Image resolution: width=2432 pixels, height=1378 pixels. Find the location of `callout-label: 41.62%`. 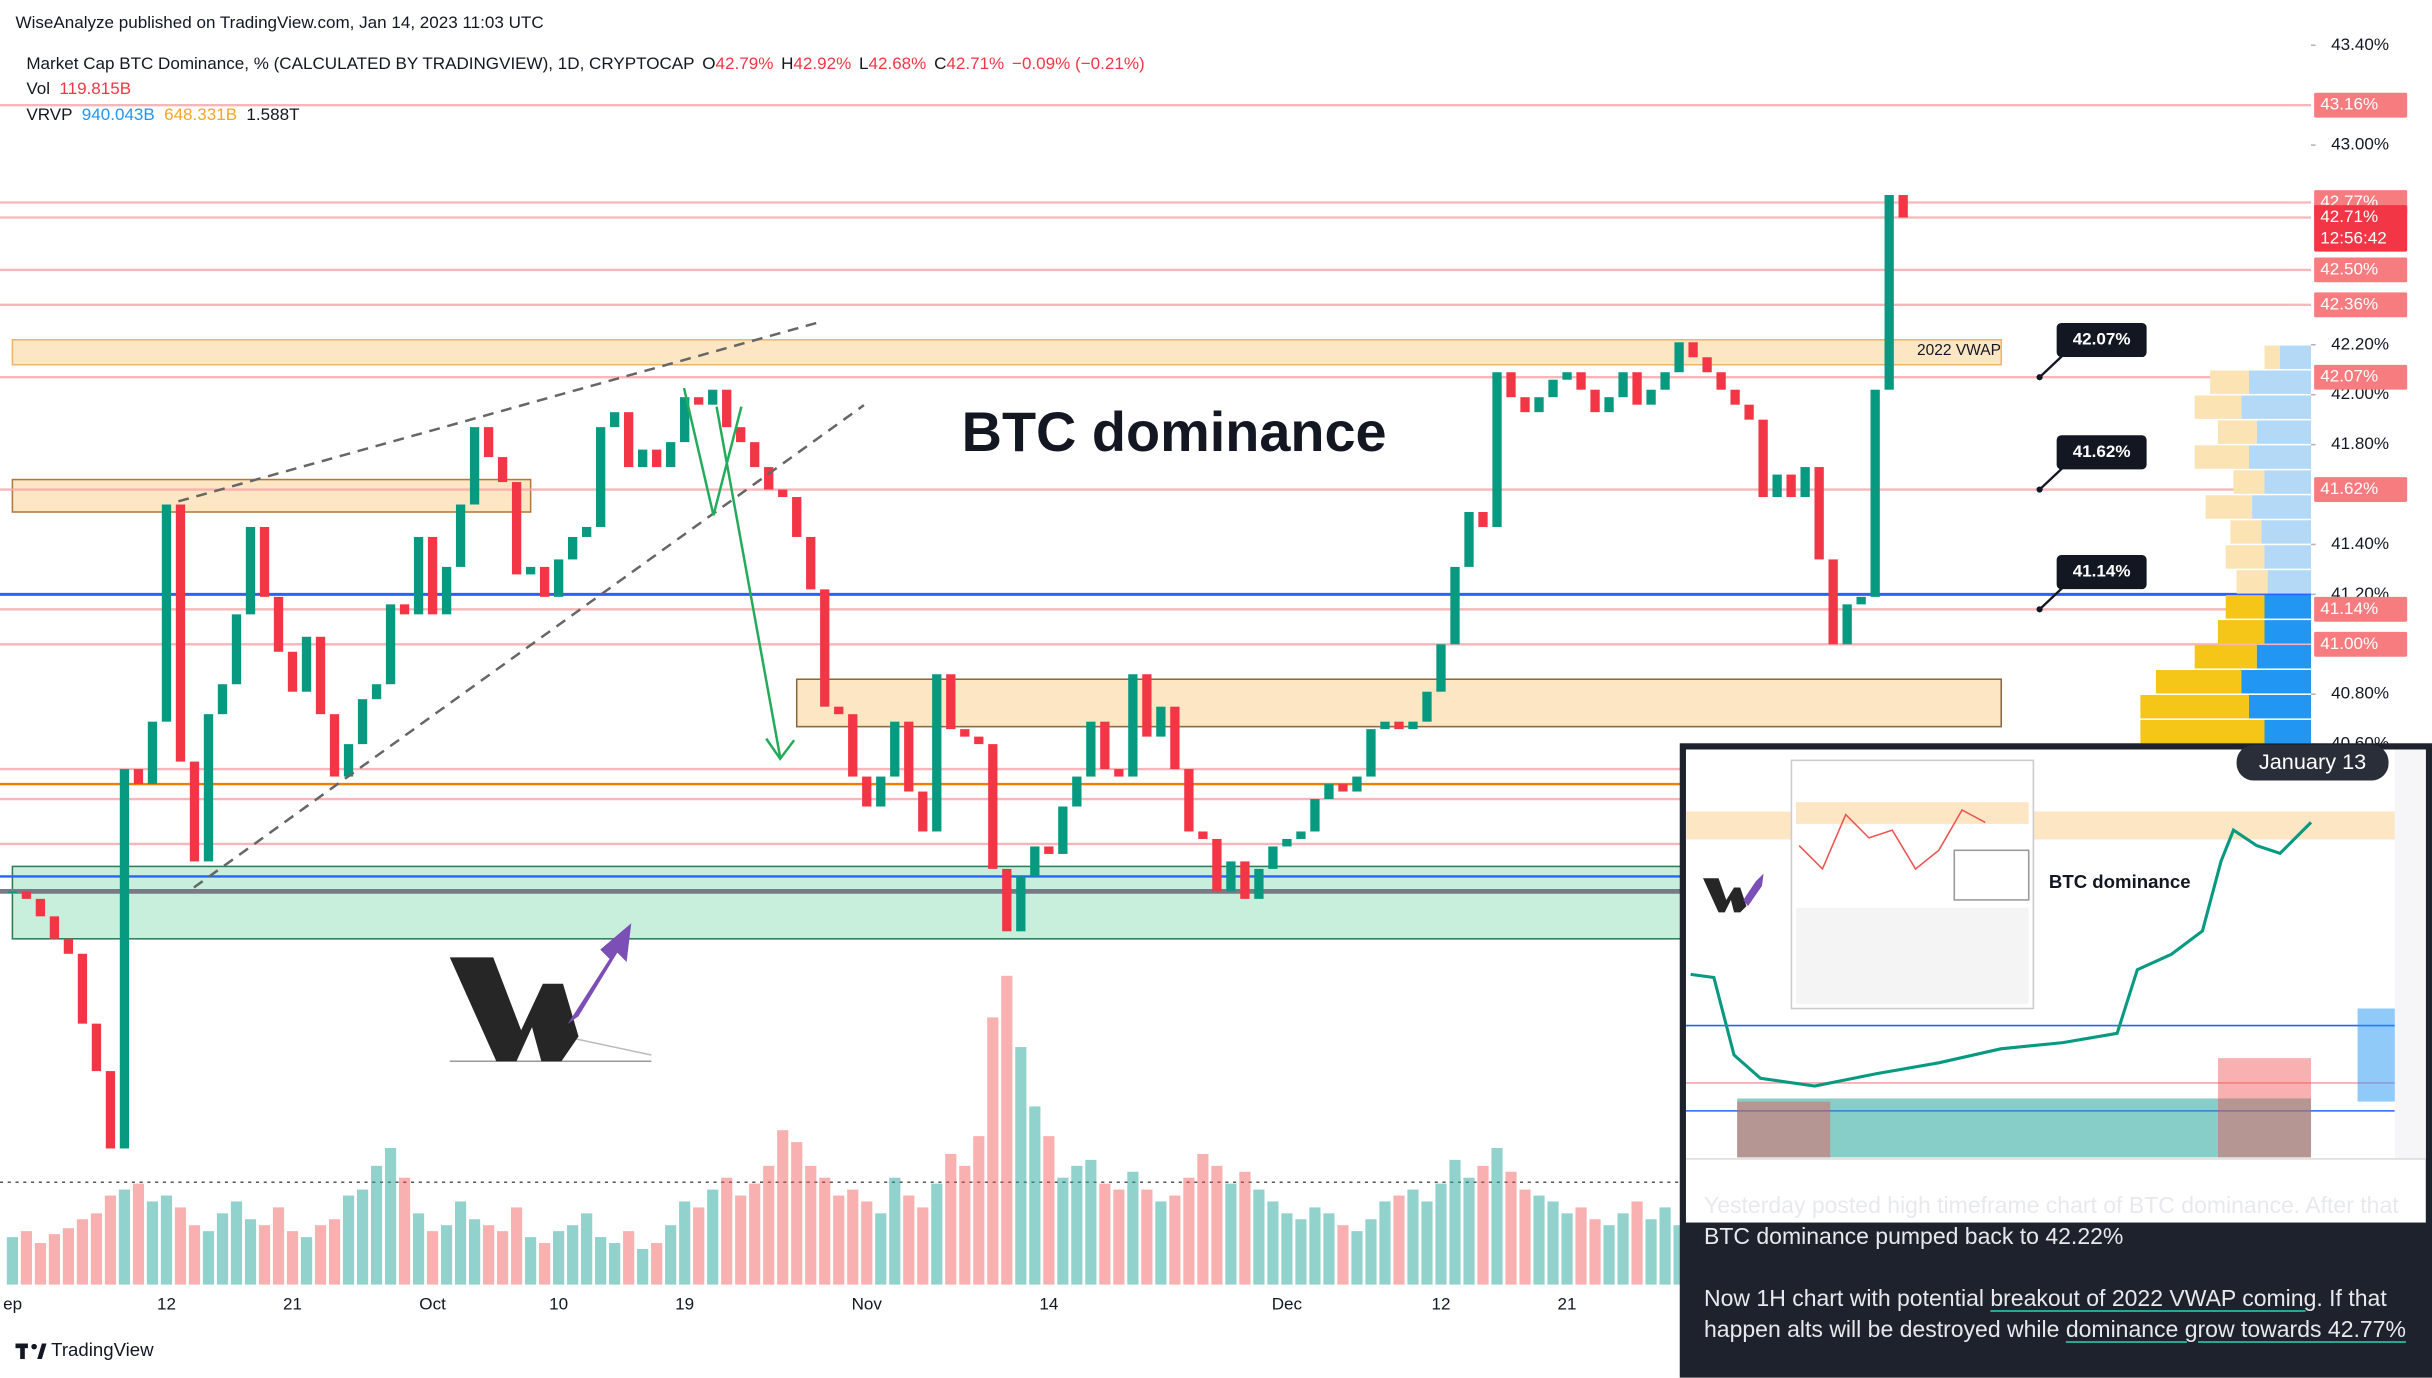

callout-label: 41.62% is located at coordinates (2102, 451).